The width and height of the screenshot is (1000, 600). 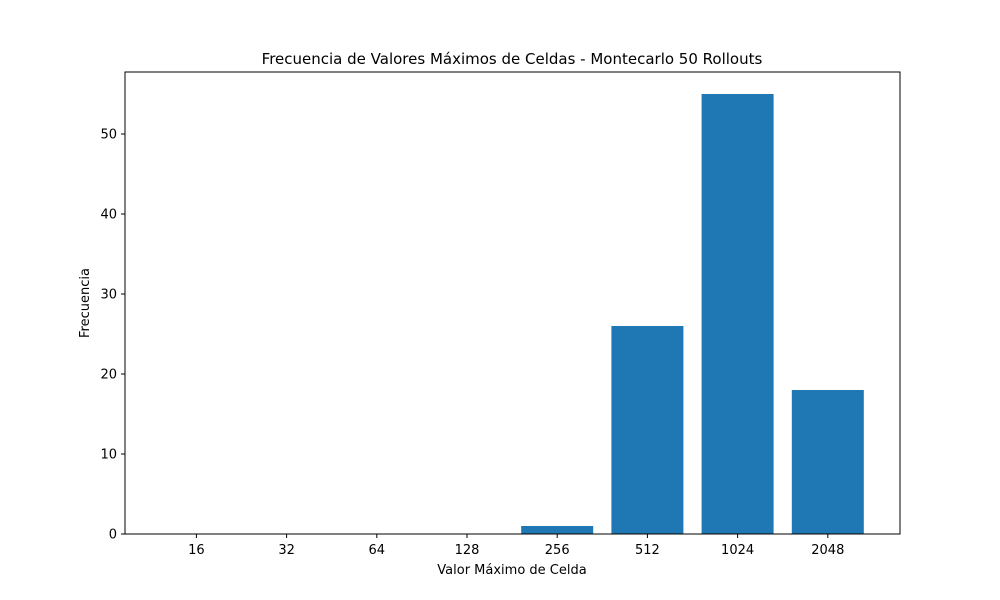 I want to click on bar-2048, so click(x=827, y=462).